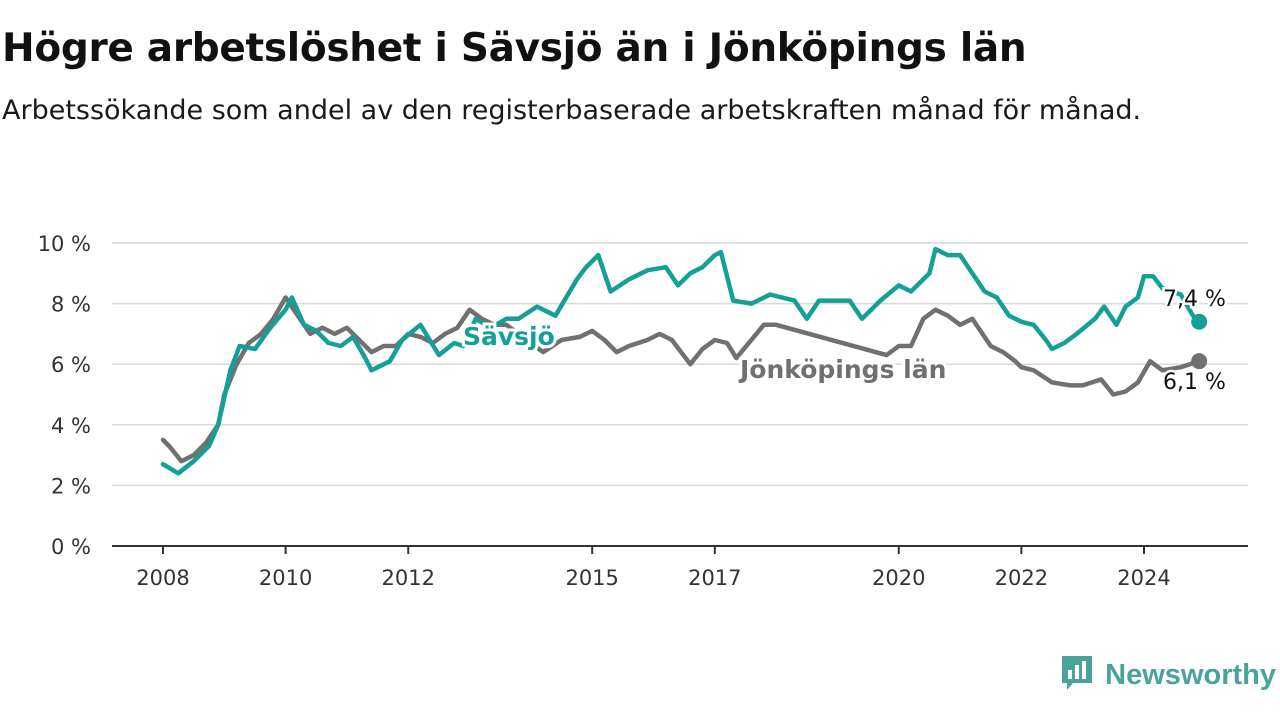  Describe the element at coordinates (408, 578) in the screenshot. I see `x-tick-label: 2012` at that location.